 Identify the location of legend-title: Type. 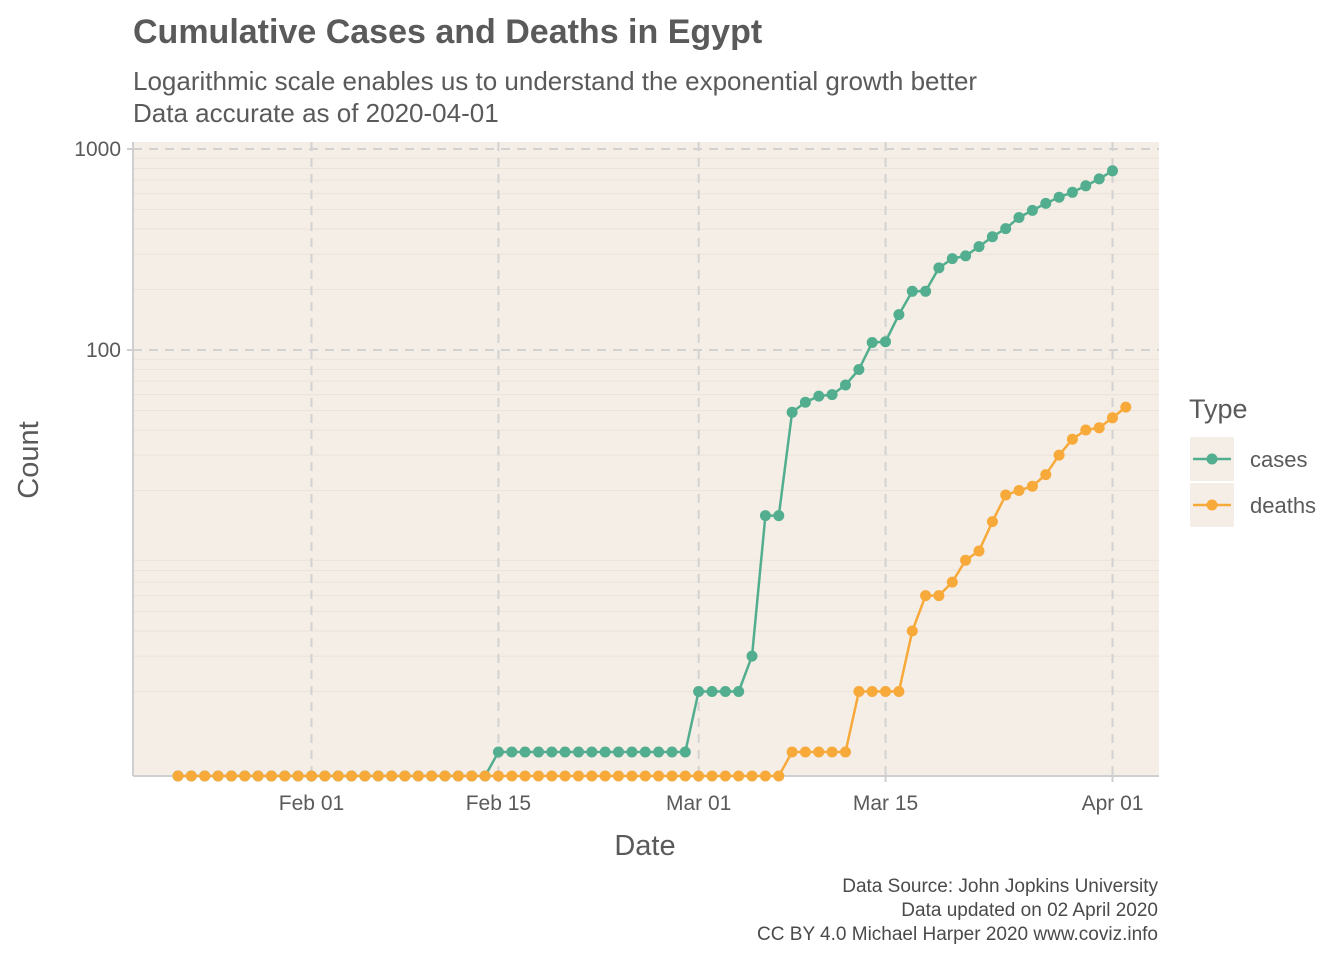
(1218, 409).